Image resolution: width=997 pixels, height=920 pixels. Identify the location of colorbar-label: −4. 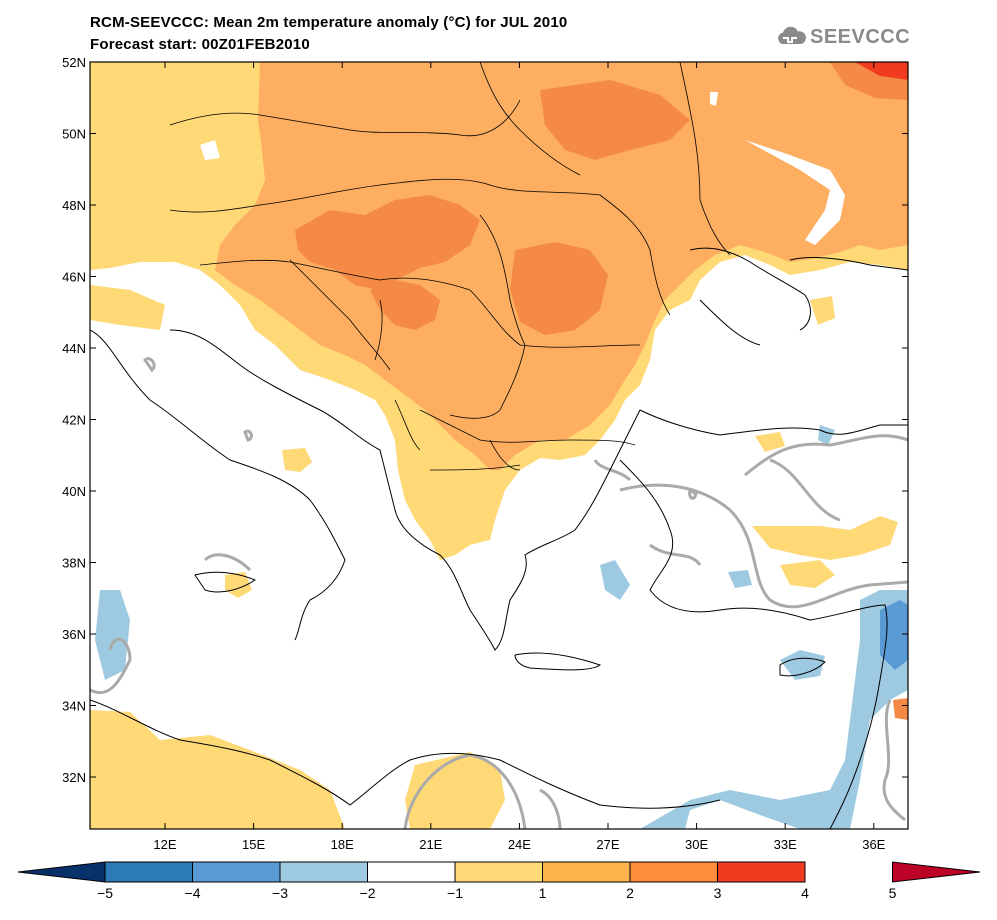
(193, 893).